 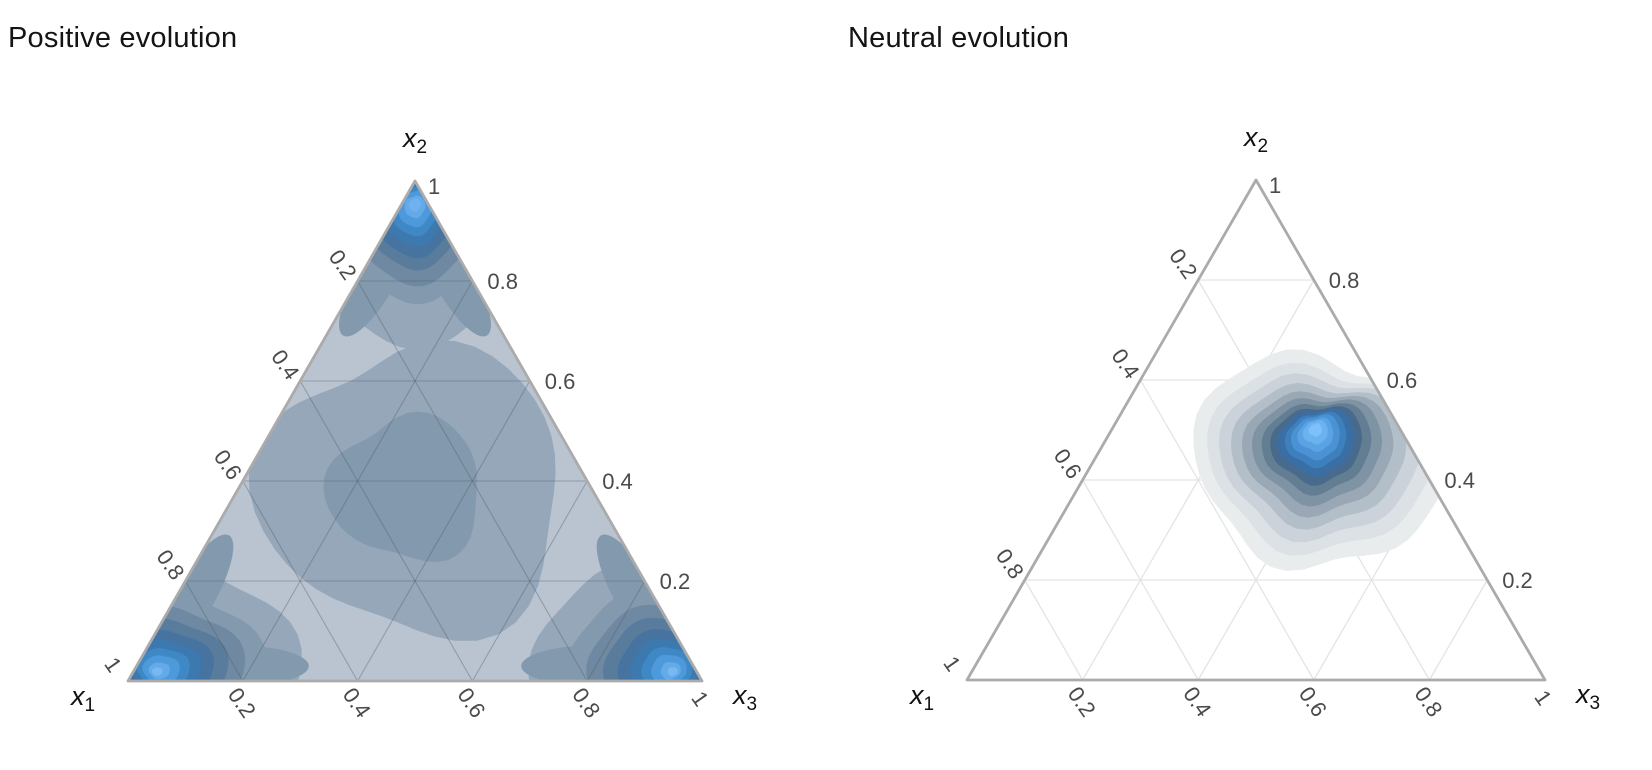 What do you see at coordinates (123, 38) in the screenshot?
I see `panel-title-positive: Positive evolution` at bounding box center [123, 38].